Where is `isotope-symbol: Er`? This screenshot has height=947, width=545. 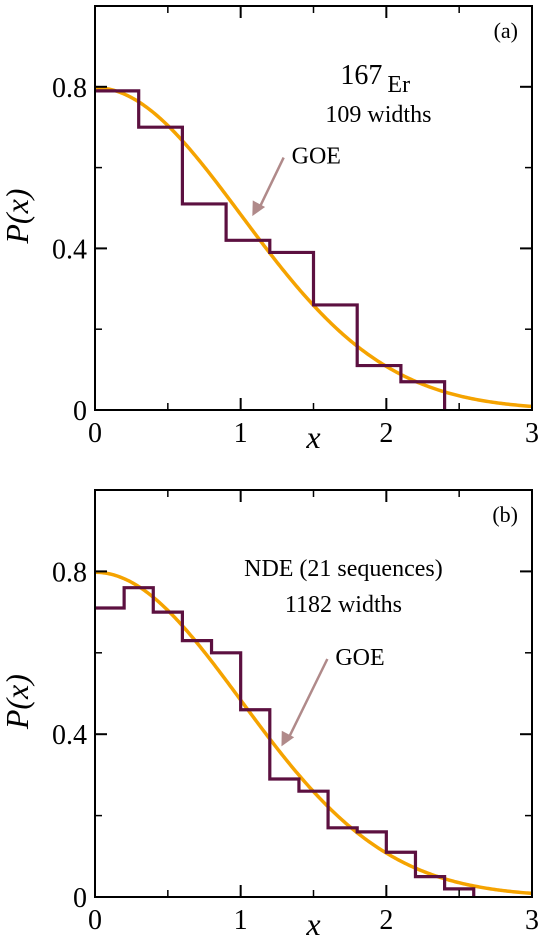 isotope-symbol: Er is located at coordinates (398, 85).